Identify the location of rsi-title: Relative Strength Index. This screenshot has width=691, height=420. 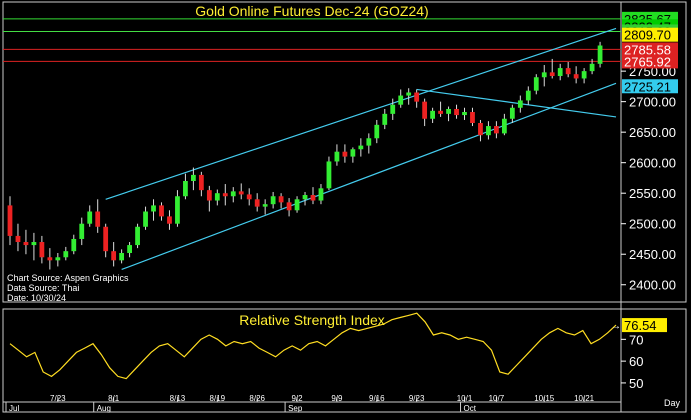
(312, 320).